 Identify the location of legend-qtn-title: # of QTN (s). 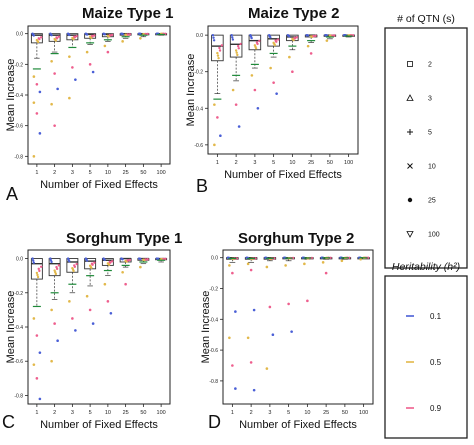
(426, 19).